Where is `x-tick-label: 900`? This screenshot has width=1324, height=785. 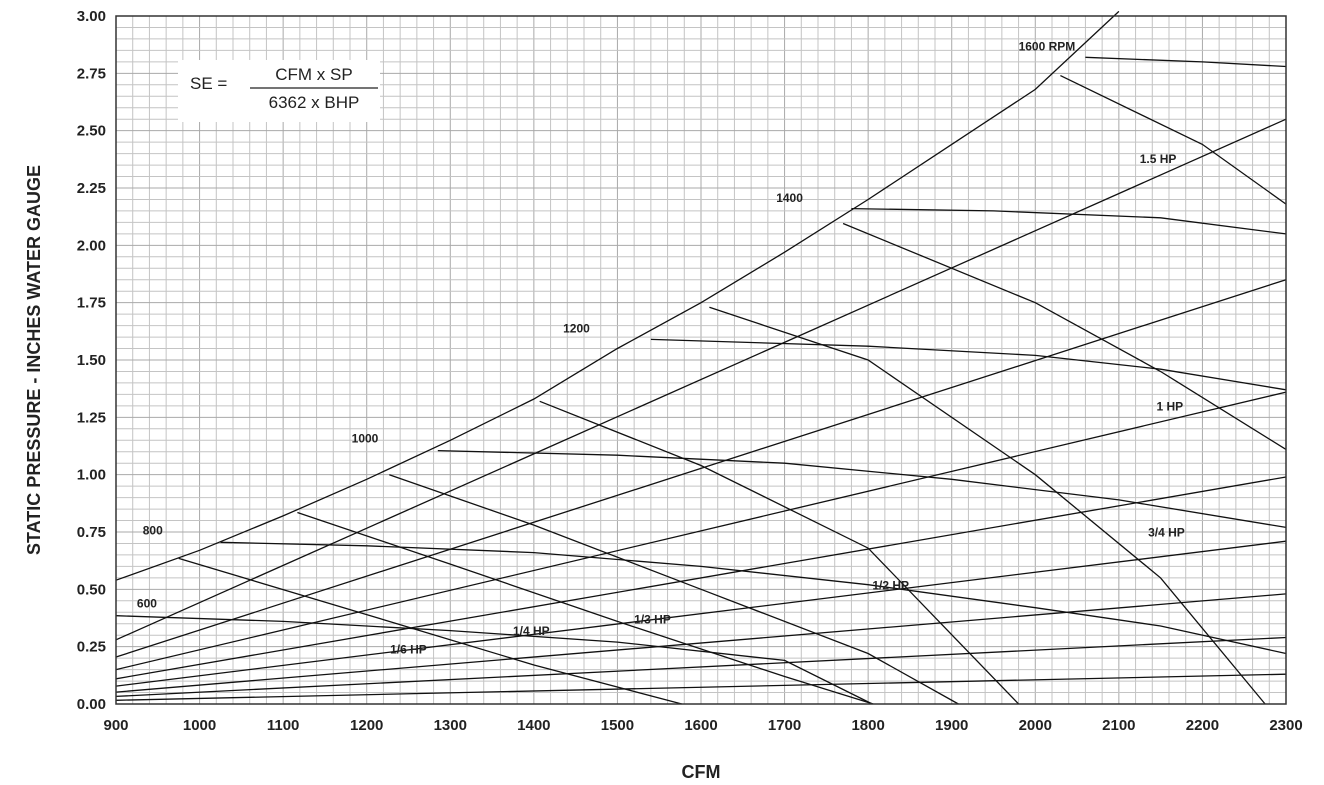 x-tick-label: 900 is located at coordinates (115, 725).